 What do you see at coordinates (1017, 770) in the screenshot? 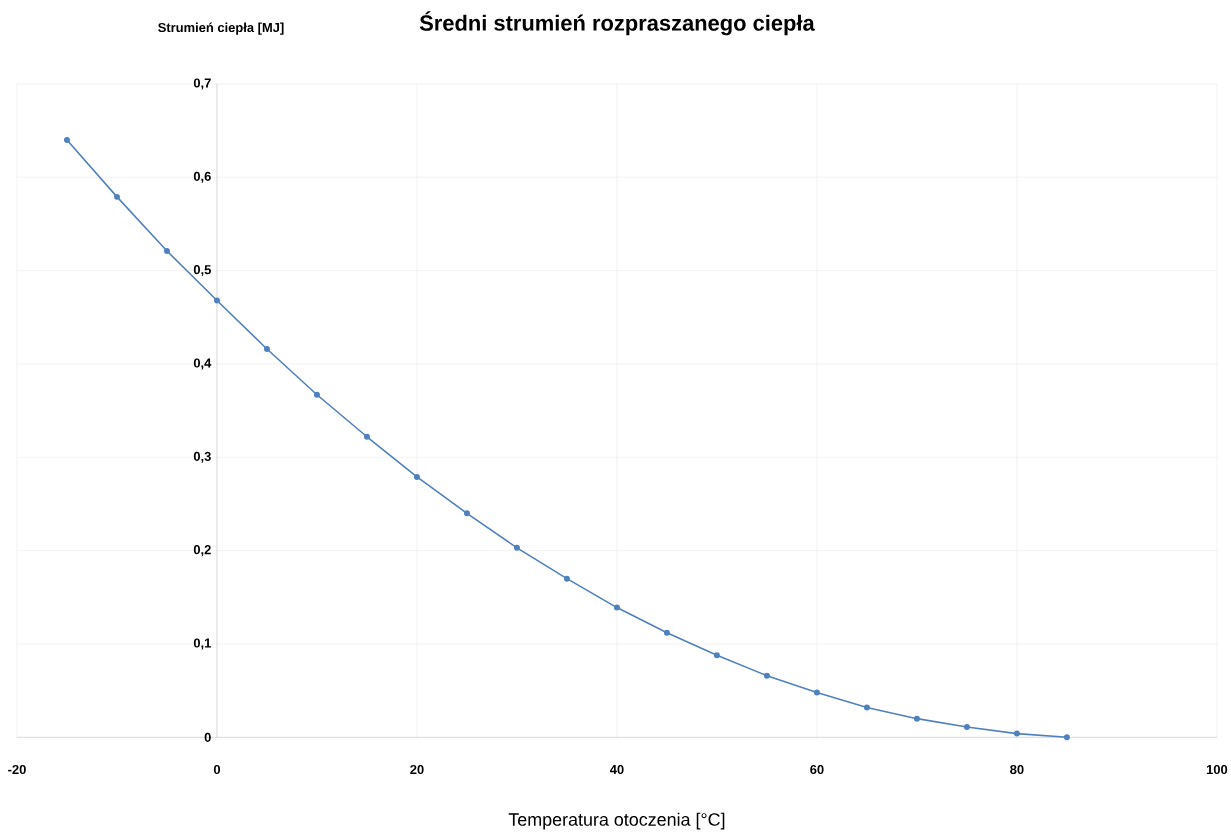
I see `x-tick-label: 80` at bounding box center [1017, 770].